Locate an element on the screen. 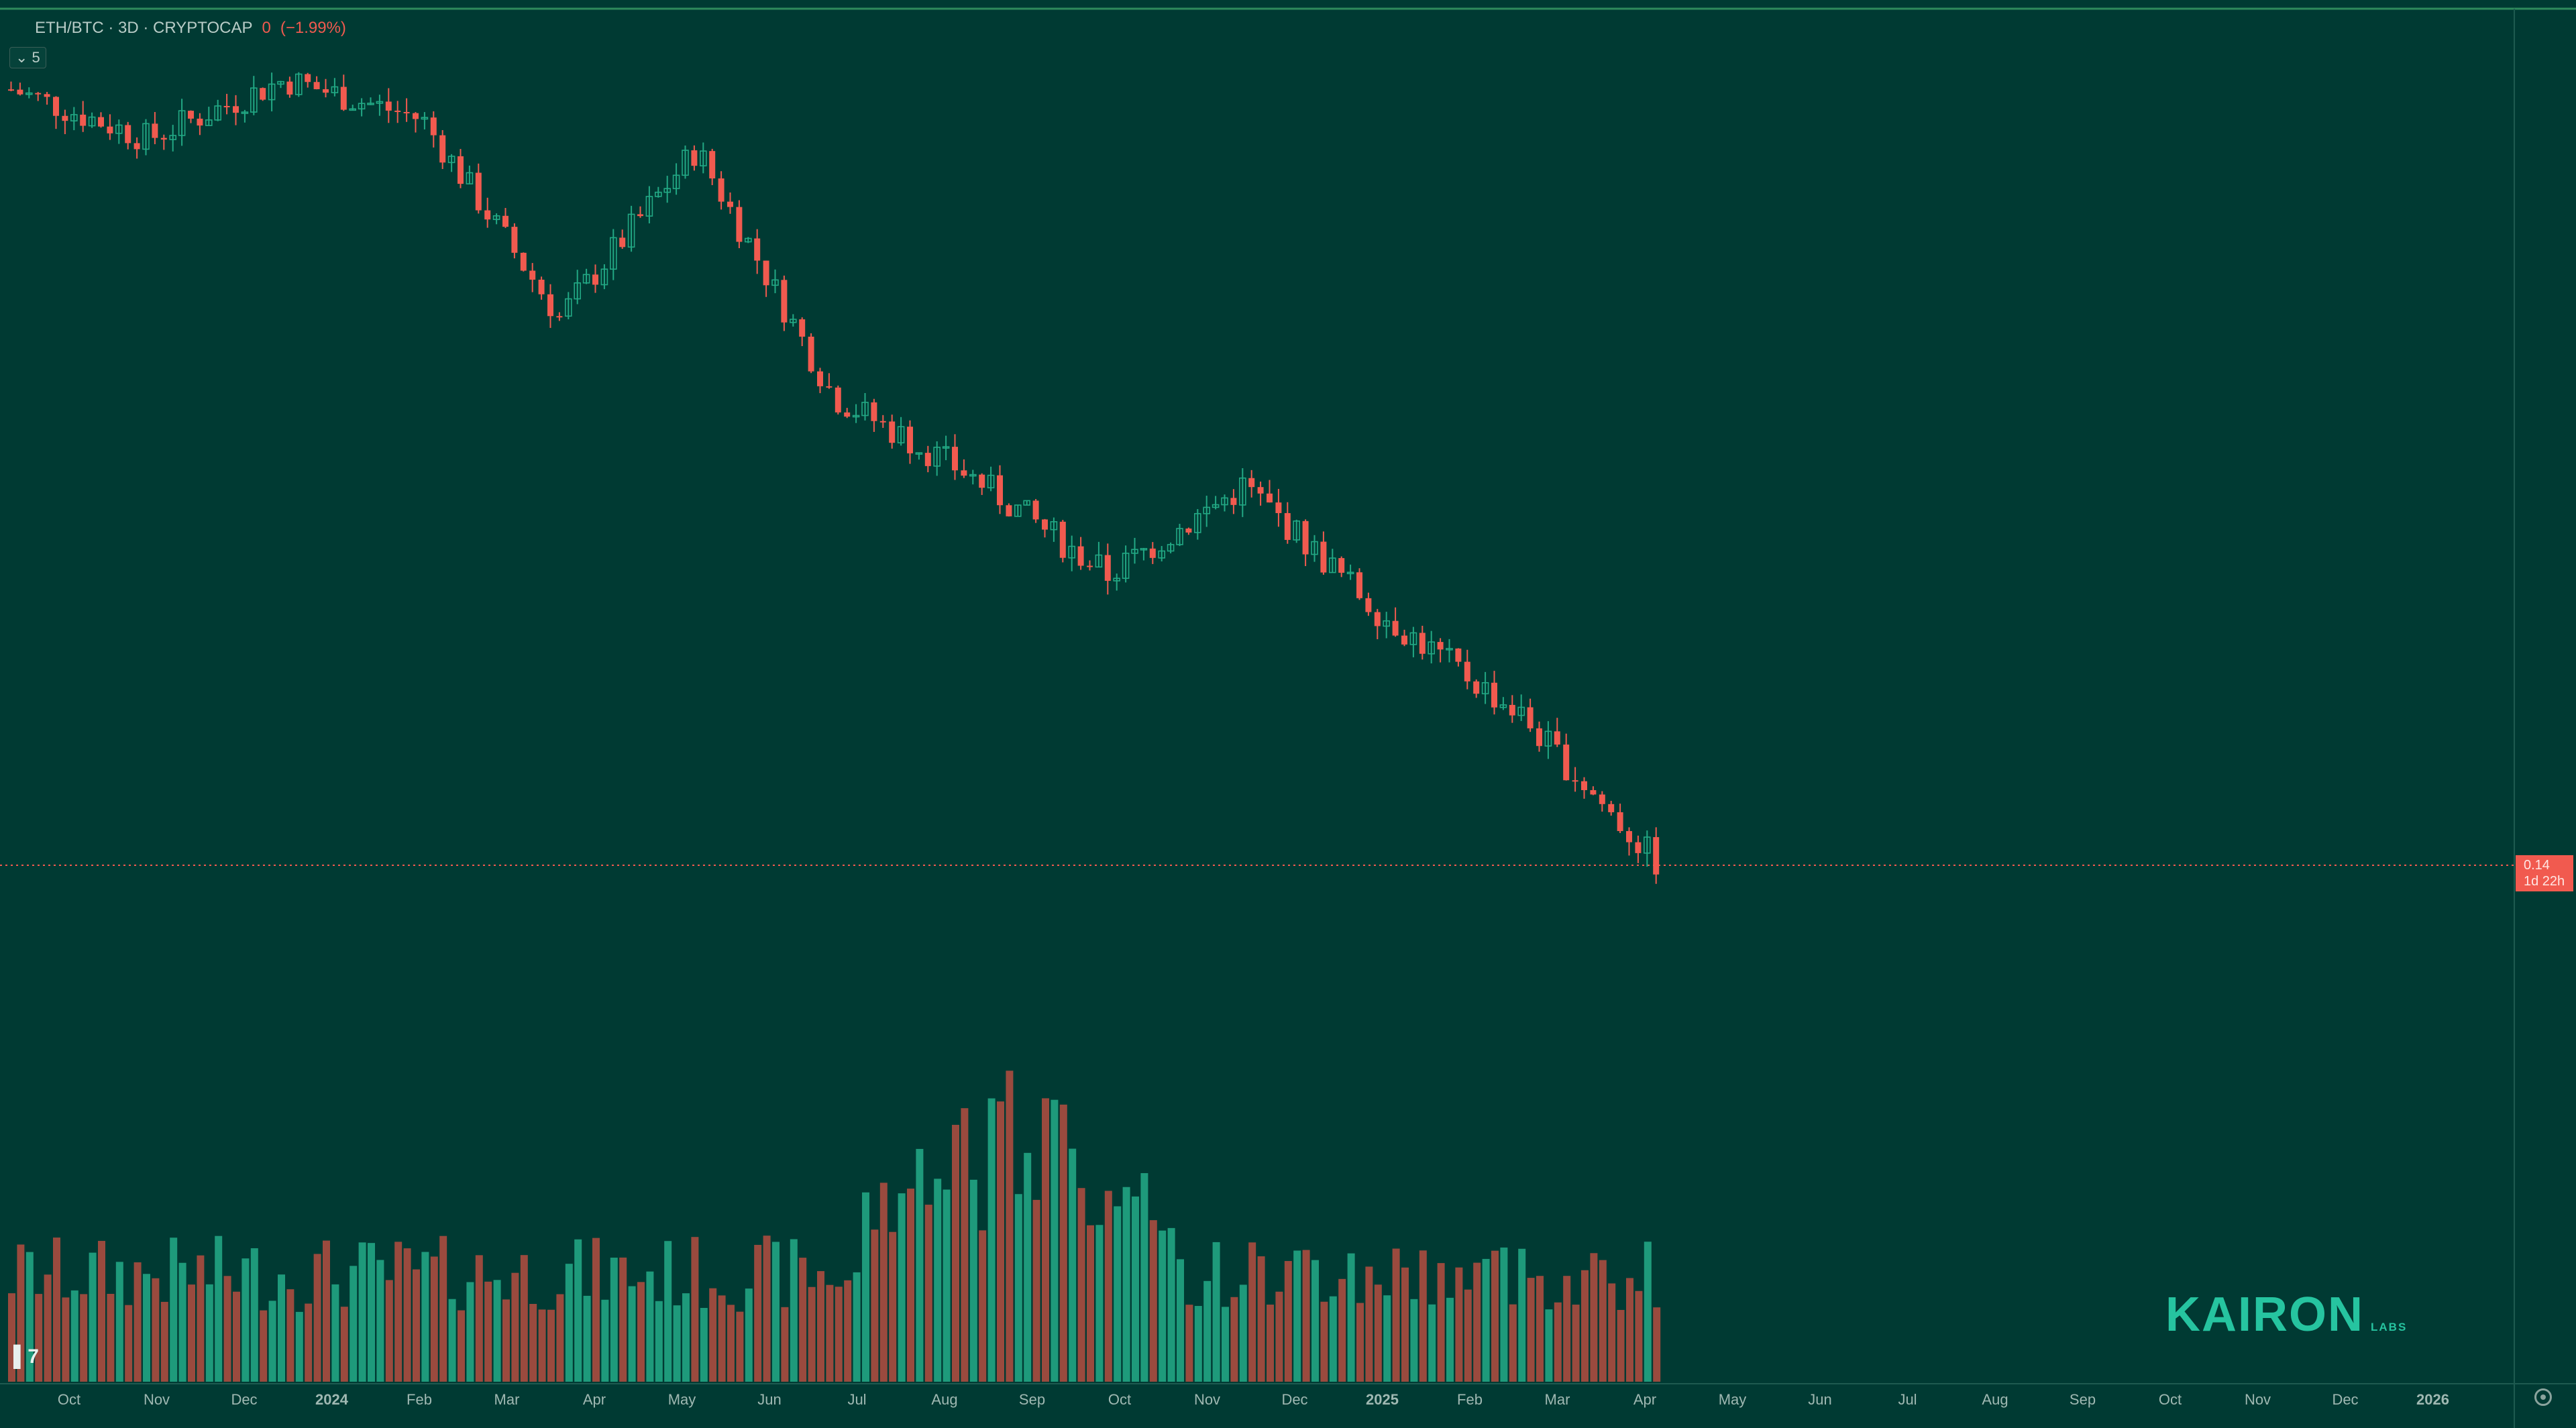 This screenshot has height=1428, width=2576. symbol-legend: ETH/BTC · 3D · CRYPTOCAP 0 (−1.99%) is located at coordinates (190, 28).